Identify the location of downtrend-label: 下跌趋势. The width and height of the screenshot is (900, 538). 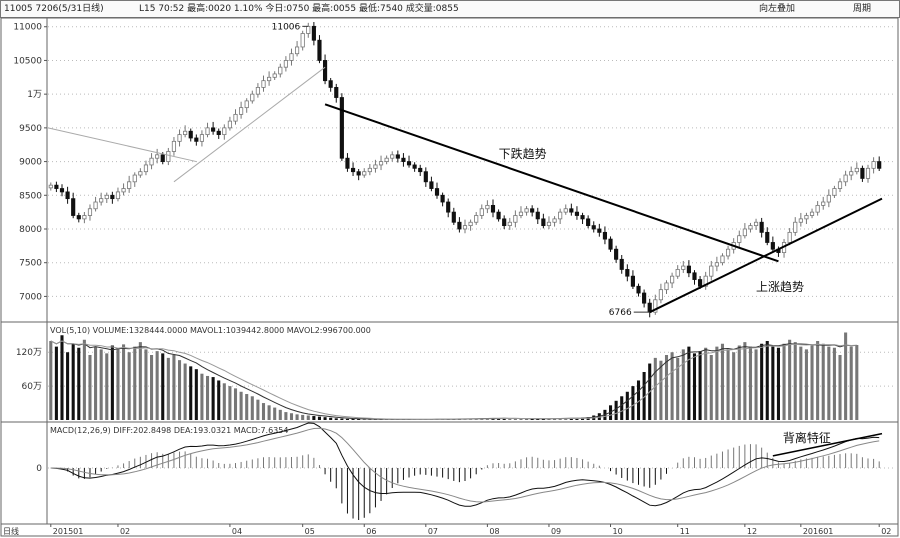
(523, 153).